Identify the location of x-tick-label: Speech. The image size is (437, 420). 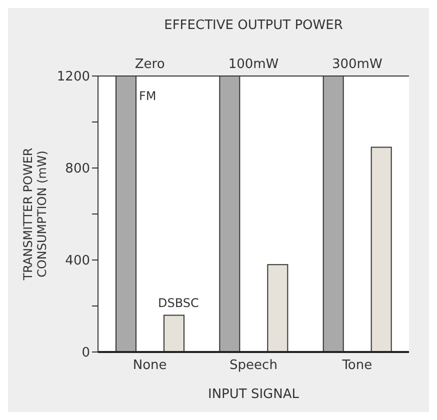
(254, 366).